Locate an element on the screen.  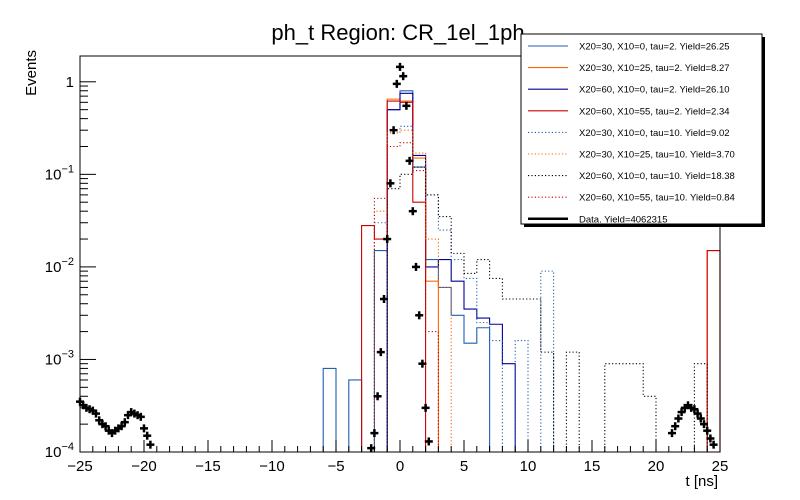
legend-label-6: X20=30, X10=25, tau=10. Yield=3.70 is located at coordinates (657, 155).